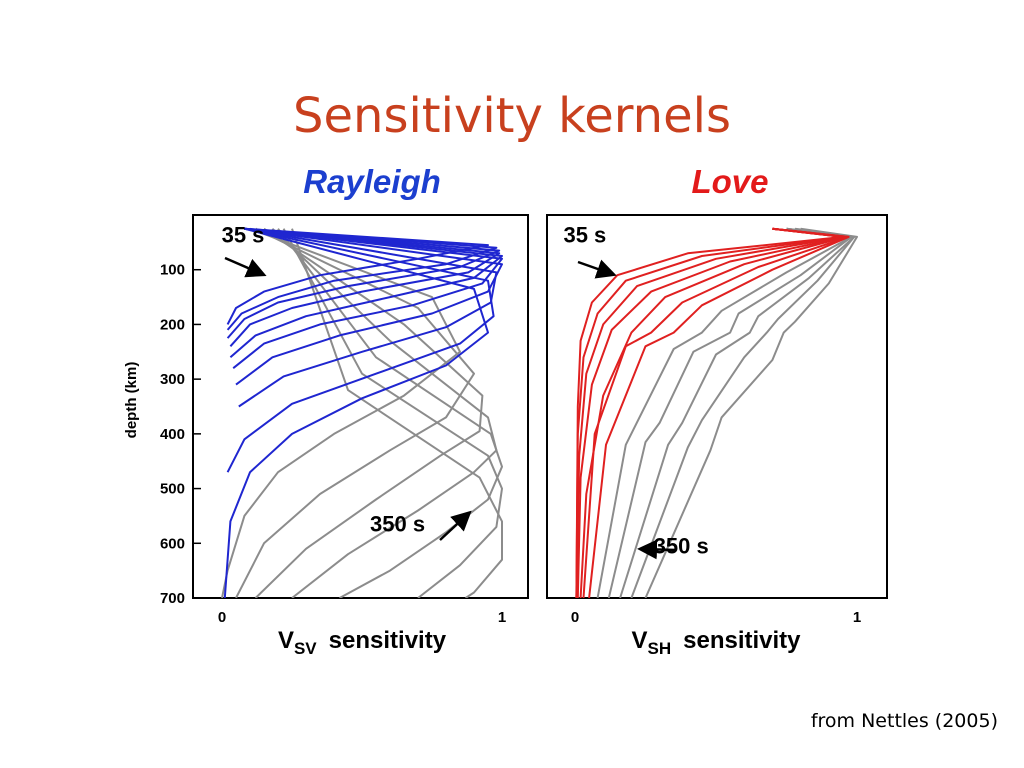 The image size is (1024, 768). What do you see at coordinates (372, 181) in the screenshot?
I see `rayleigh-title: Rayleigh` at bounding box center [372, 181].